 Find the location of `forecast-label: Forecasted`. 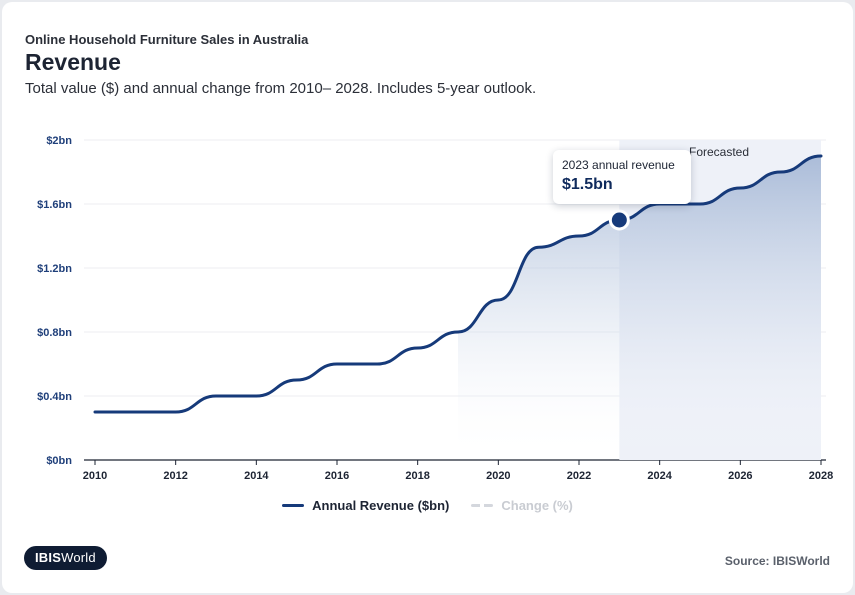

forecast-label: Forecasted is located at coordinates (719, 152).